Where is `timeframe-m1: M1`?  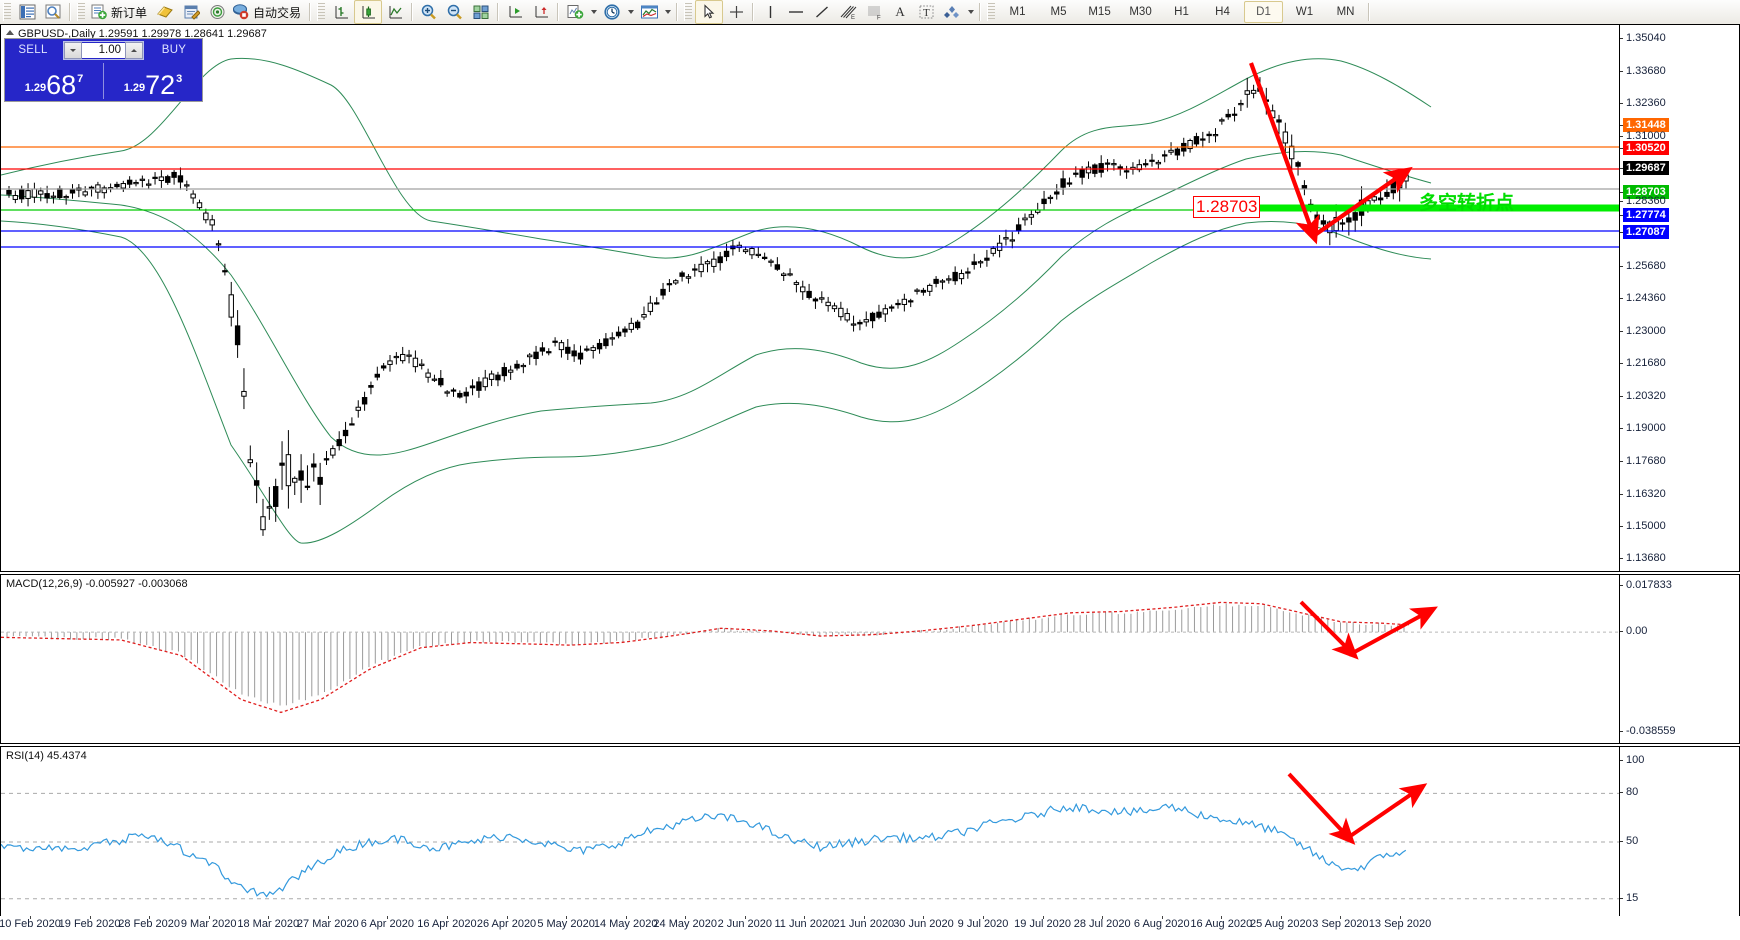
timeframe-m1: M1 is located at coordinates (1017, 12).